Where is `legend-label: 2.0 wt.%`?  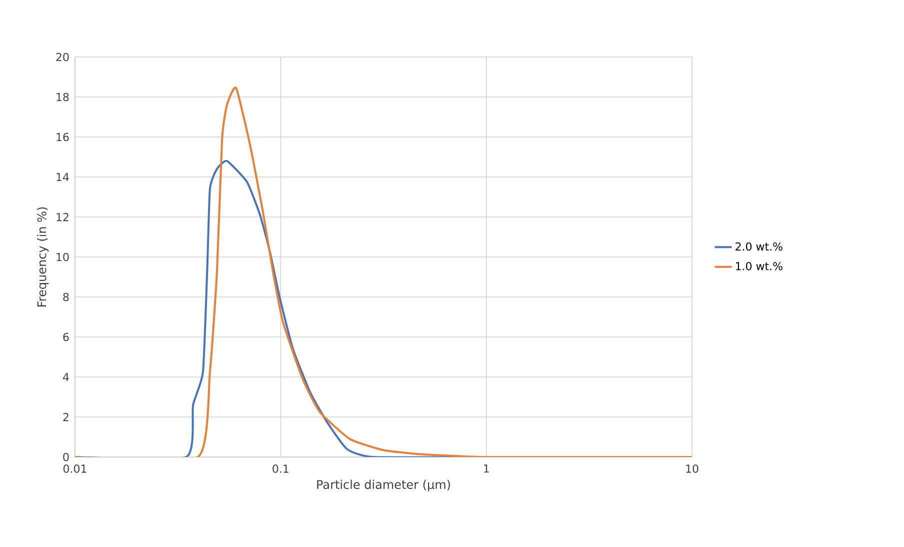
legend-label: 2.0 wt.% is located at coordinates (759, 246).